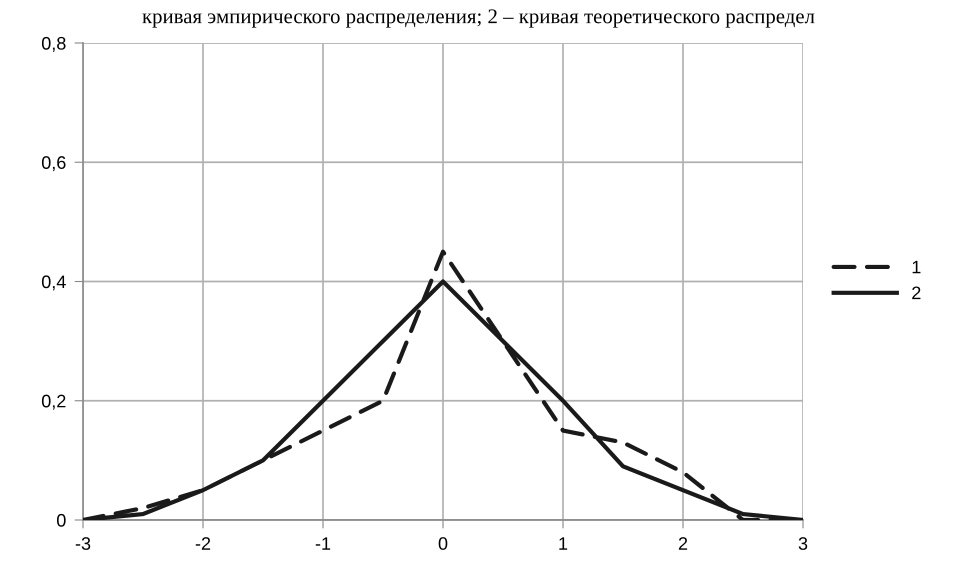 This screenshot has height=580, width=957. I want to click on y-tick-label: 0,2, so click(54, 402).